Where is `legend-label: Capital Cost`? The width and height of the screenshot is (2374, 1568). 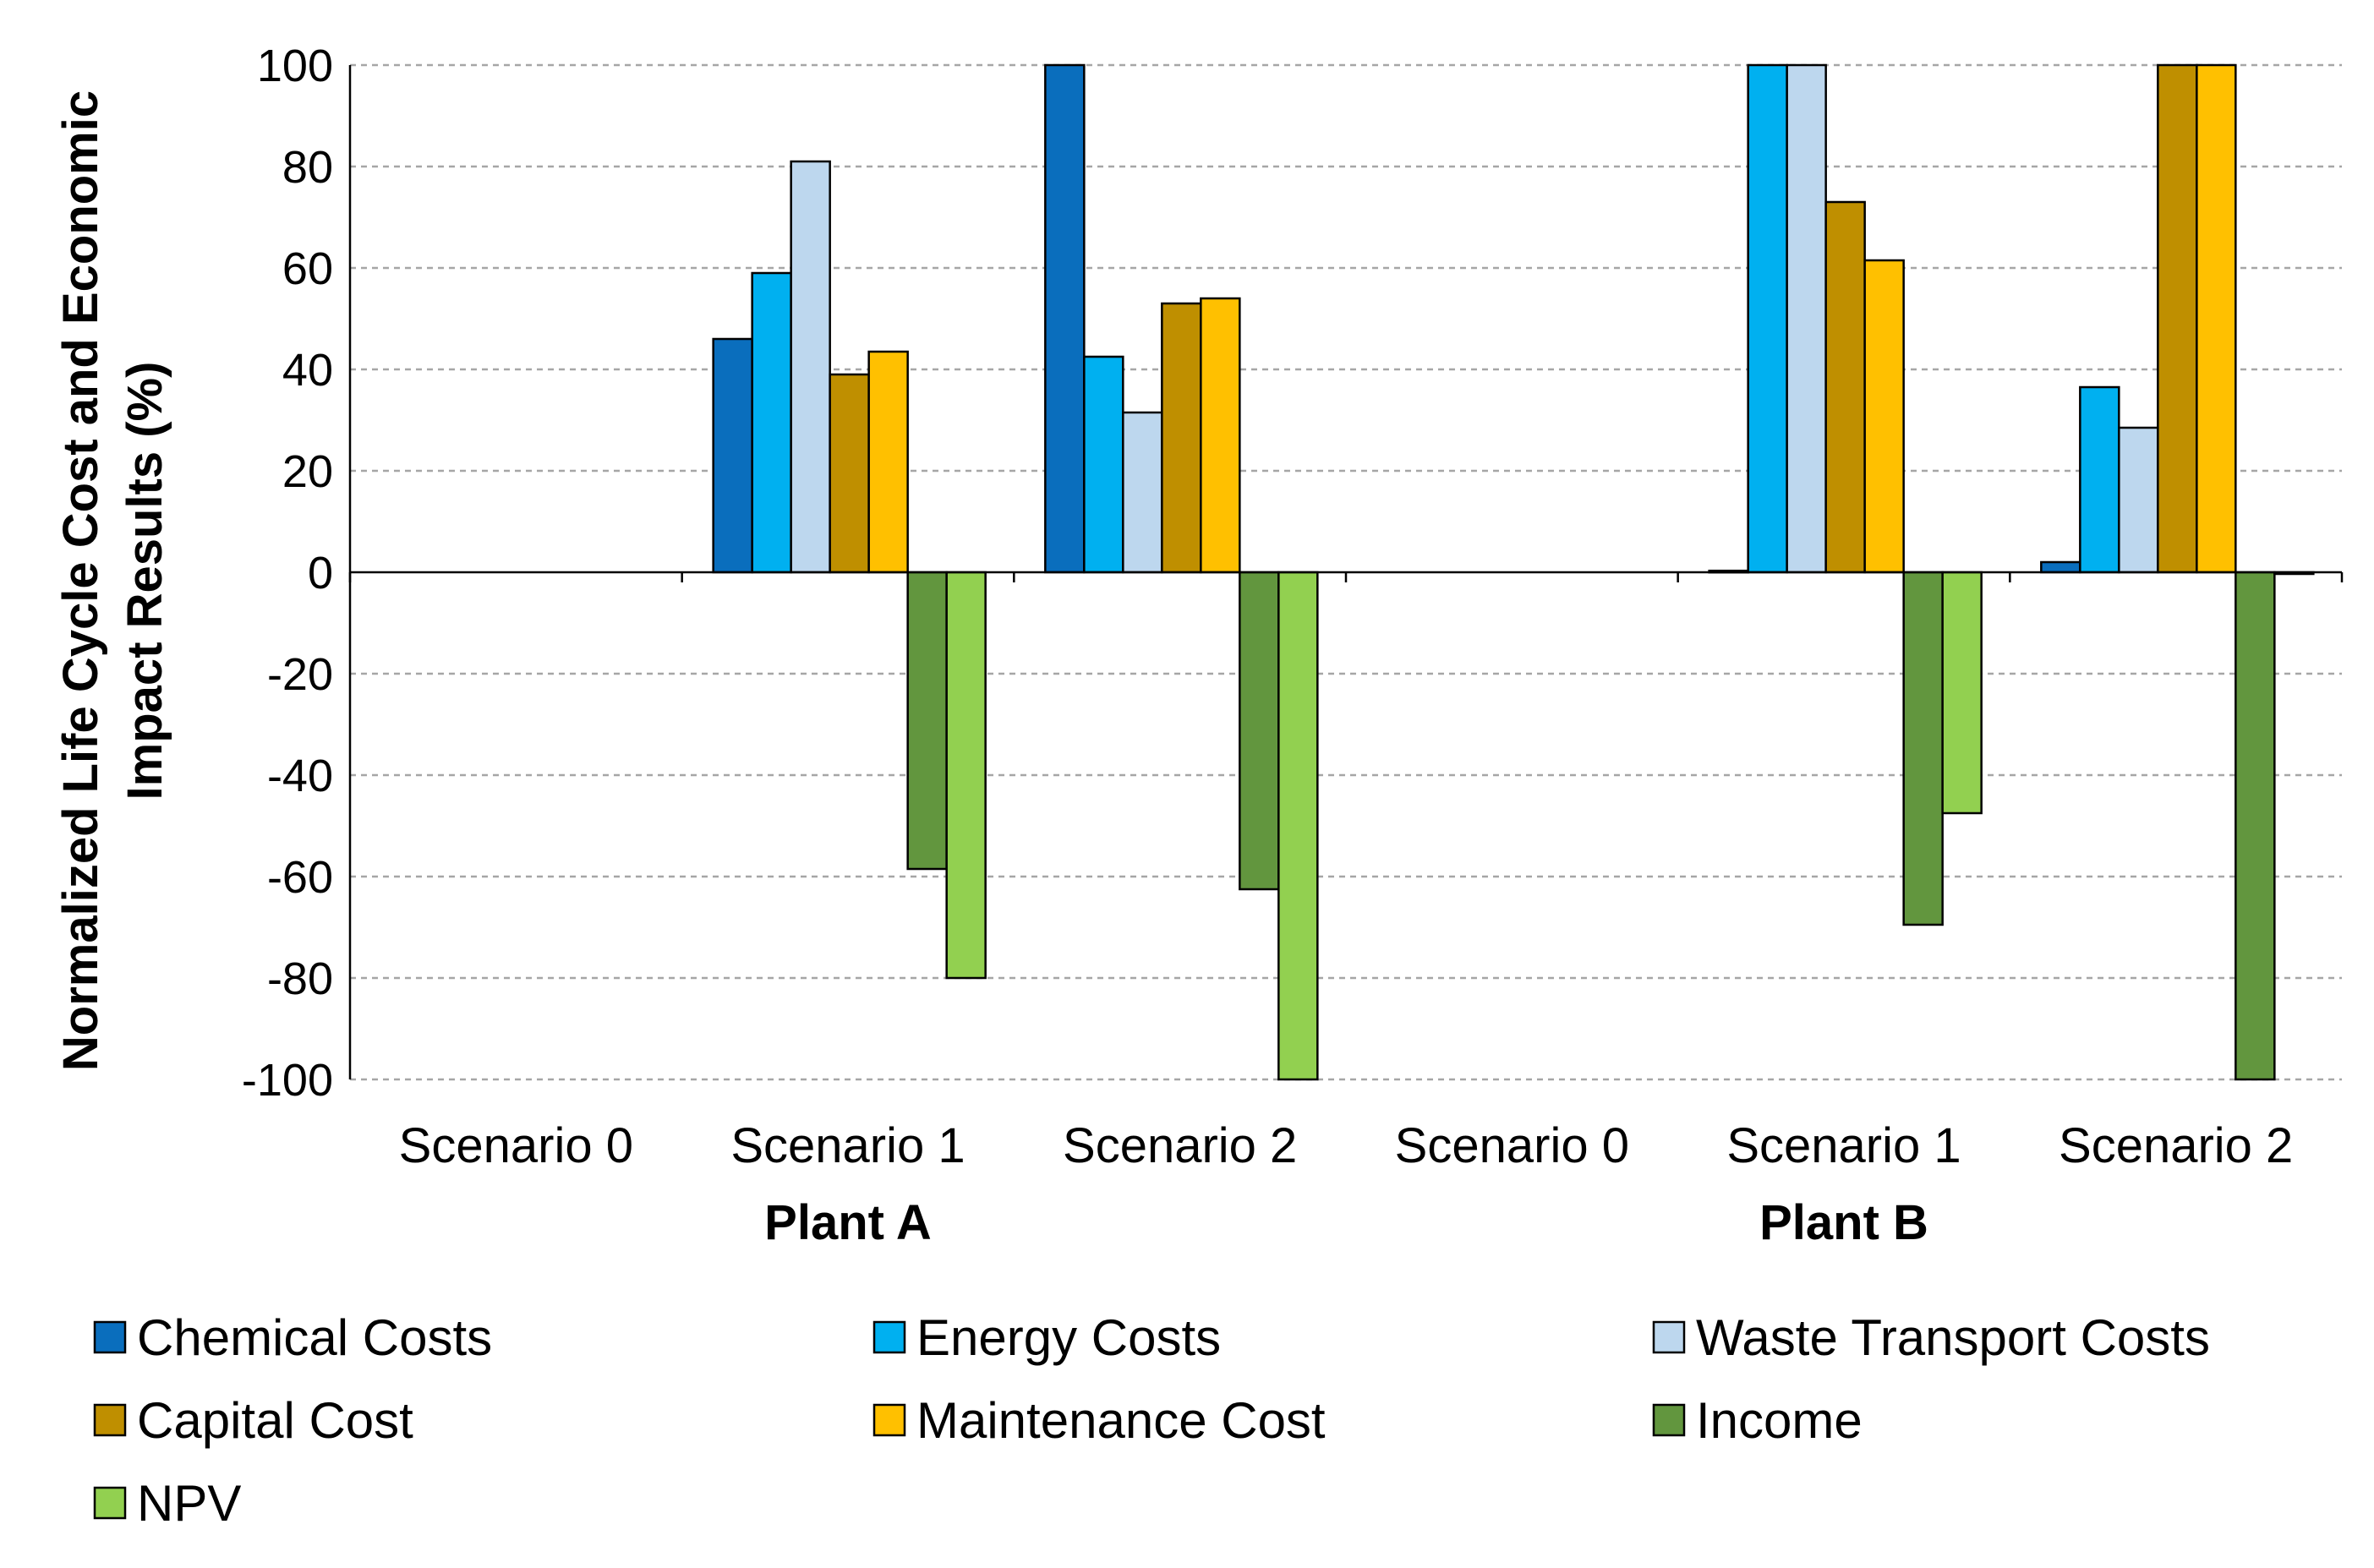
legend-label: Capital Cost is located at coordinates (275, 1420).